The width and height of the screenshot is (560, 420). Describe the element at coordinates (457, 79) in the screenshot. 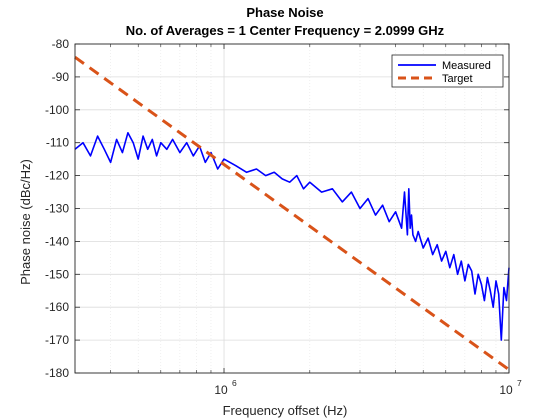

I see `legend-label-target: Target` at that location.